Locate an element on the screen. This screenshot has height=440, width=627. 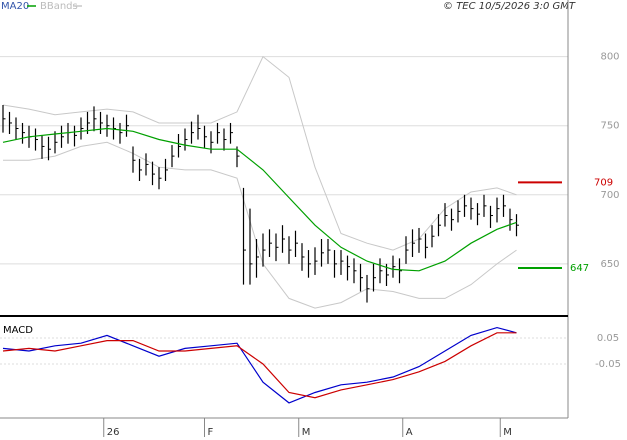
x-tick-label: 26 is located at coordinates (113, 432).